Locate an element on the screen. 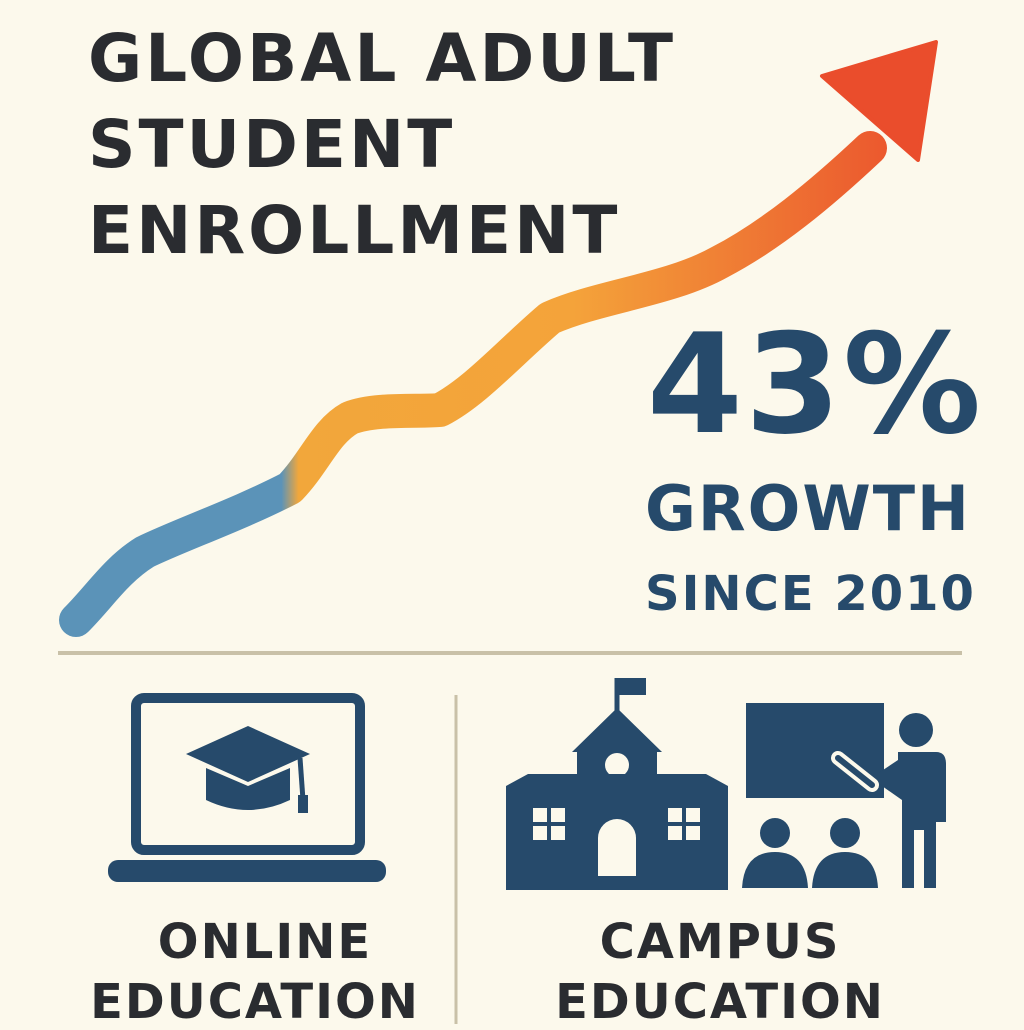 The width and height of the screenshot is (1024, 1030). growth-label: GROWTH is located at coordinates (808, 508).